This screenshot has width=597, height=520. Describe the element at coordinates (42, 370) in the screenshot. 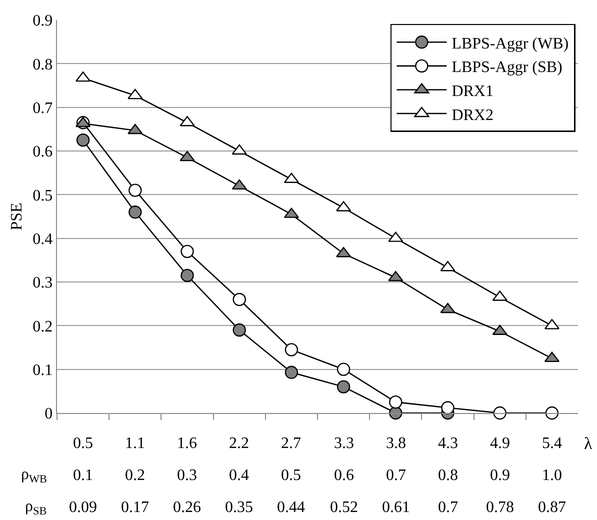

I see `y-tick-label: 0.1` at that location.